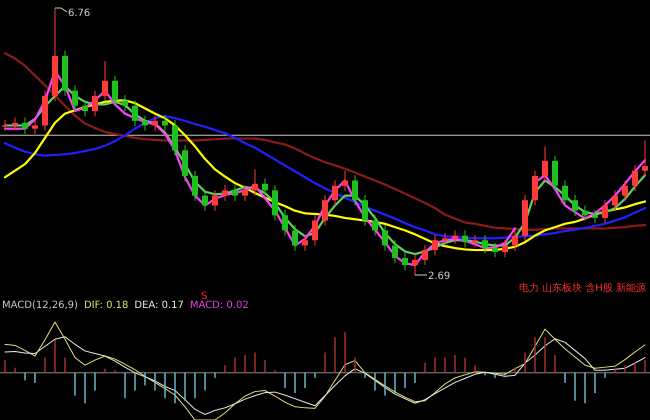  I want to click on annotation: 6.76, so click(79, 13).